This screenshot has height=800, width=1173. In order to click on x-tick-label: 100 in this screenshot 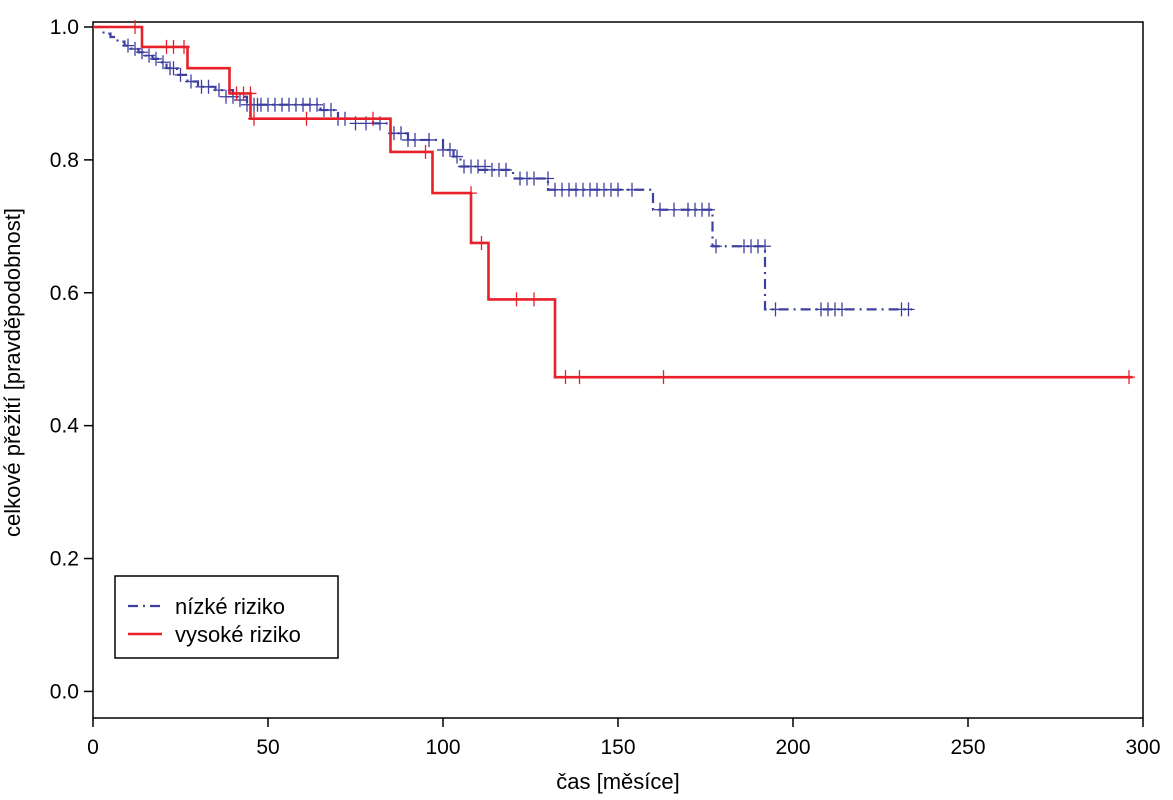, I will do `click(442, 747)`.